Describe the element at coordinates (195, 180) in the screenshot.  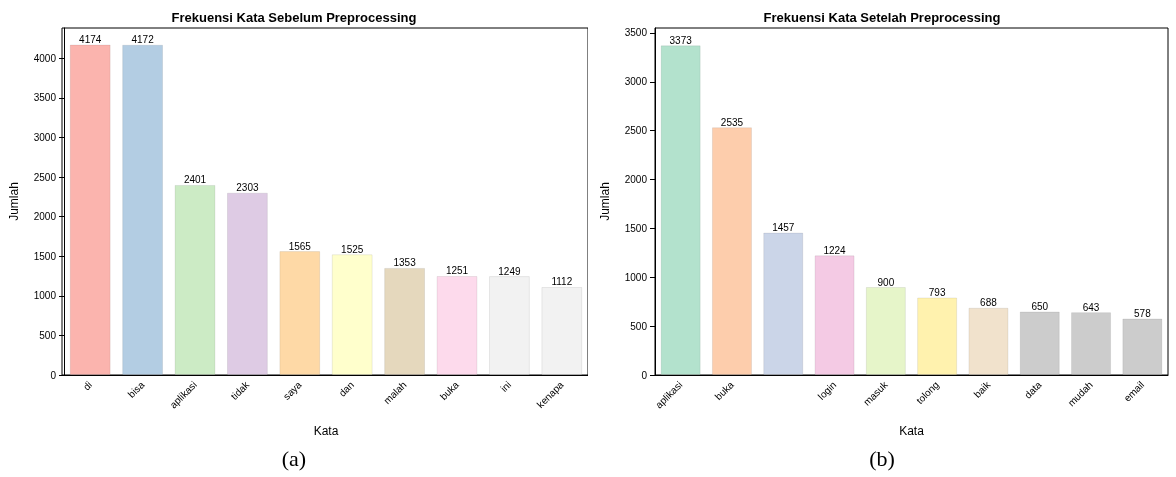
I see `data-label: 2401` at that location.